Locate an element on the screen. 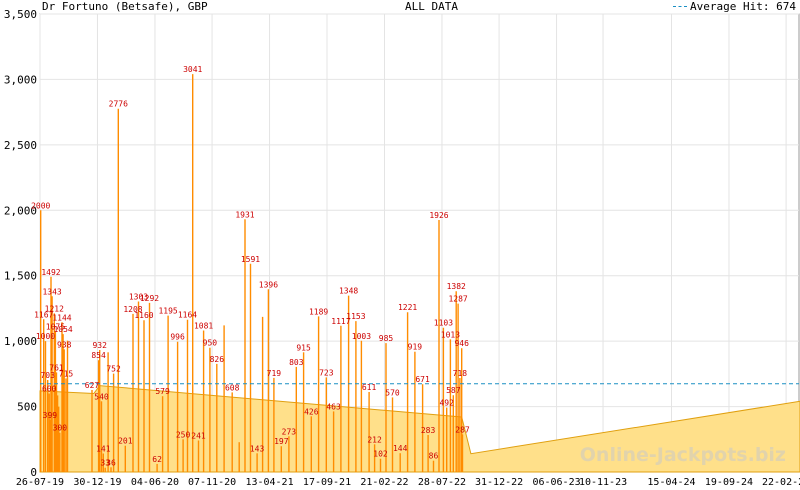 The height and width of the screenshot is (490, 800). hit-value-label: 1054 is located at coordinates (62, 329).